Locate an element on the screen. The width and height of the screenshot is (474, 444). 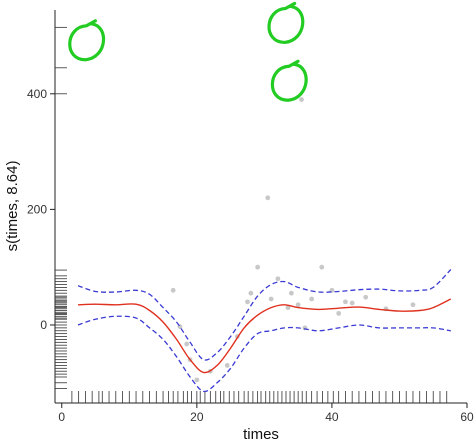
x-axis-title: times is located at coordinates (261, 434).